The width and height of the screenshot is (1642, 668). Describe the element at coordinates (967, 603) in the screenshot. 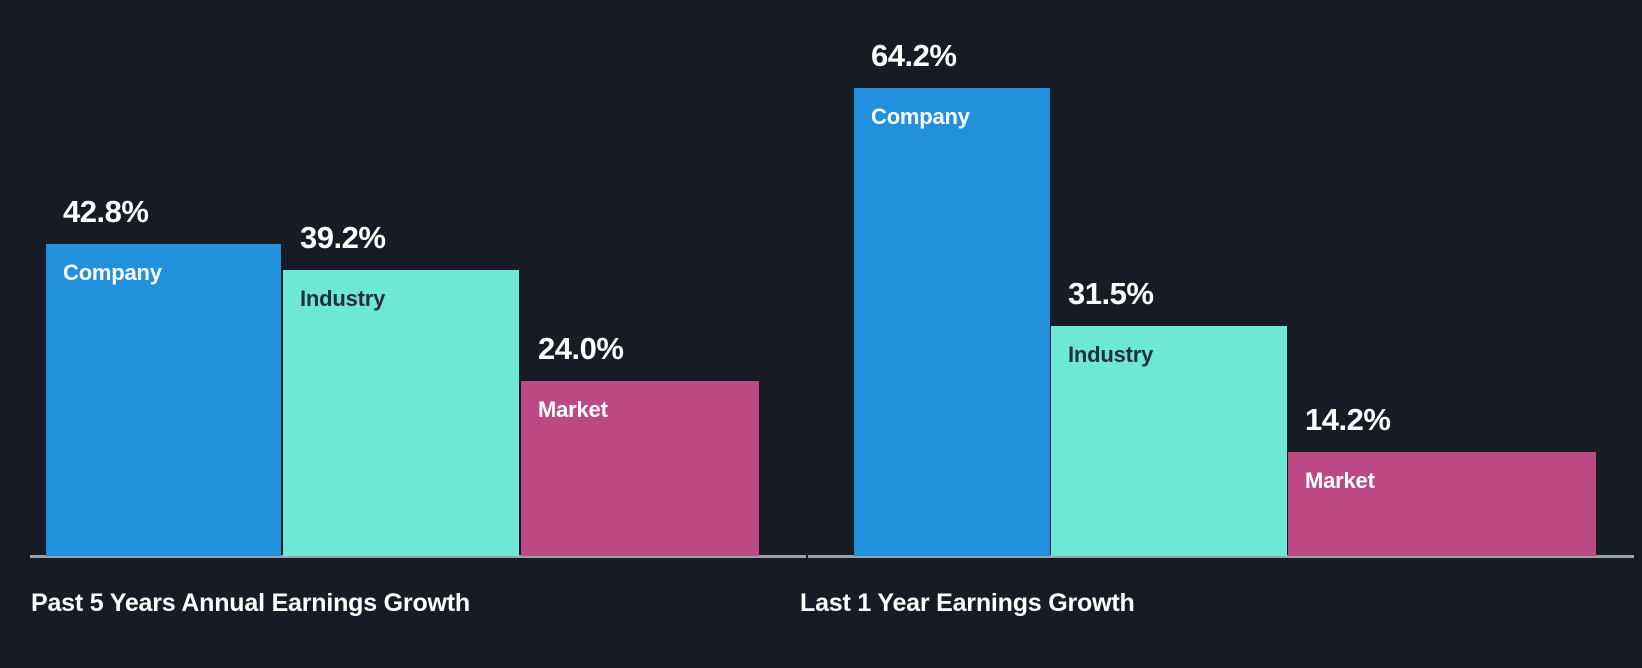

I see `chart-title-last-1-year: Last 1 Year Earnings Growth` at that location.